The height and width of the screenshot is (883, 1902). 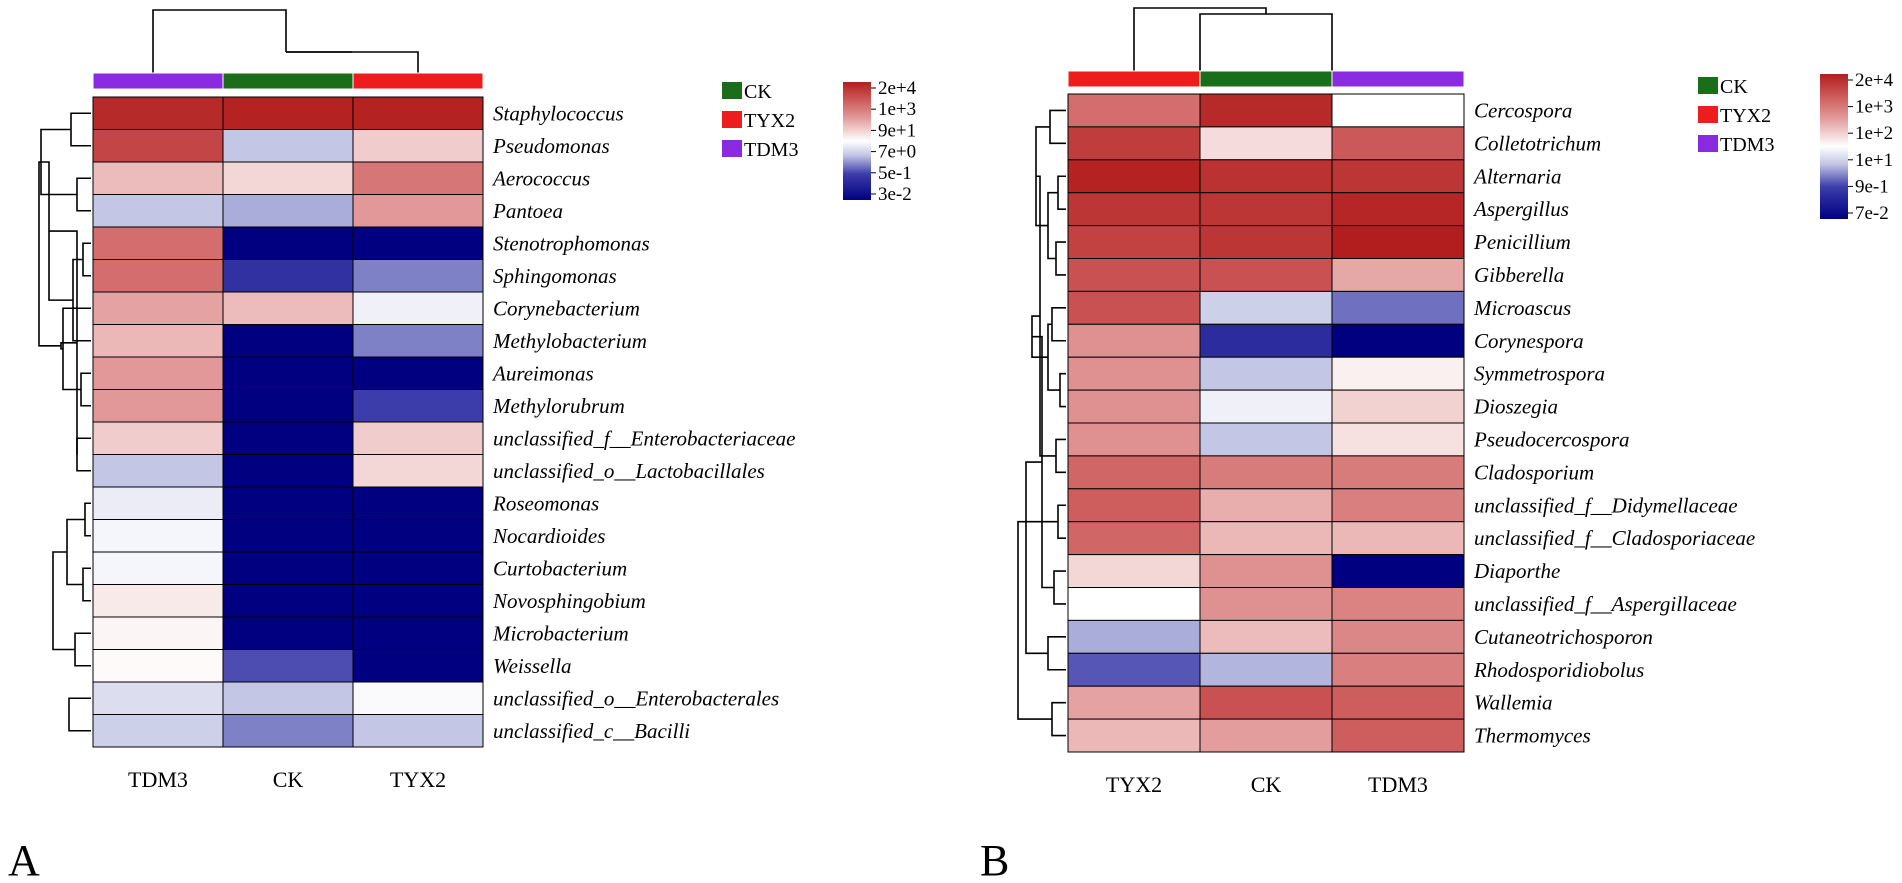 What do you see at coordinates (1134, 209) in the screenshot?
I see `cell-aspergillus-tyx2` at bounding box center [1134, 209].